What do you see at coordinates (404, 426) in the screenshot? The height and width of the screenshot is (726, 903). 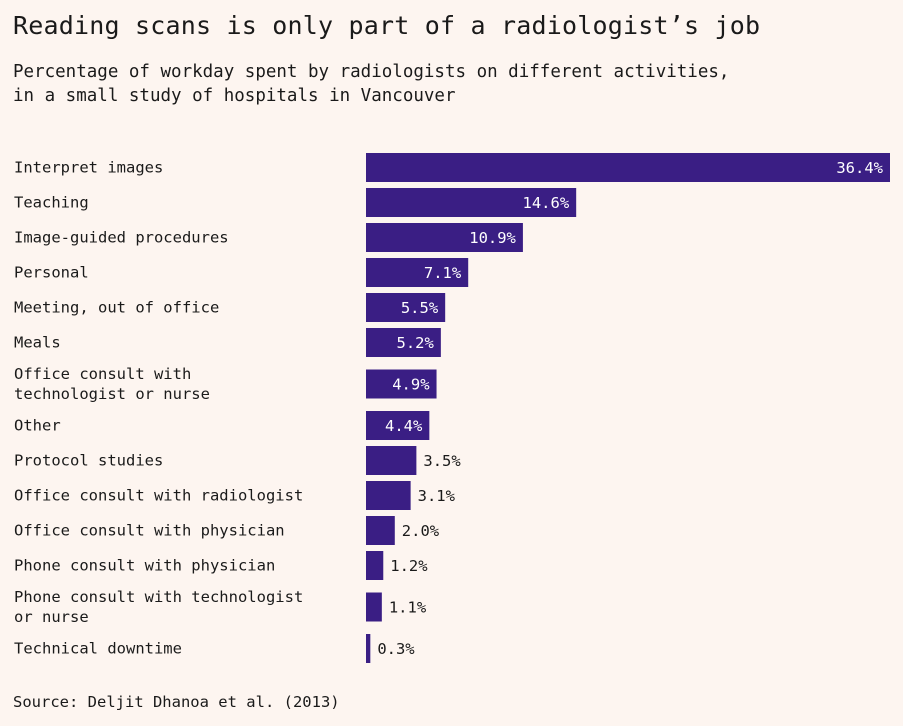 I see `data-label: 4.4%` at bounding box center [404, 426].